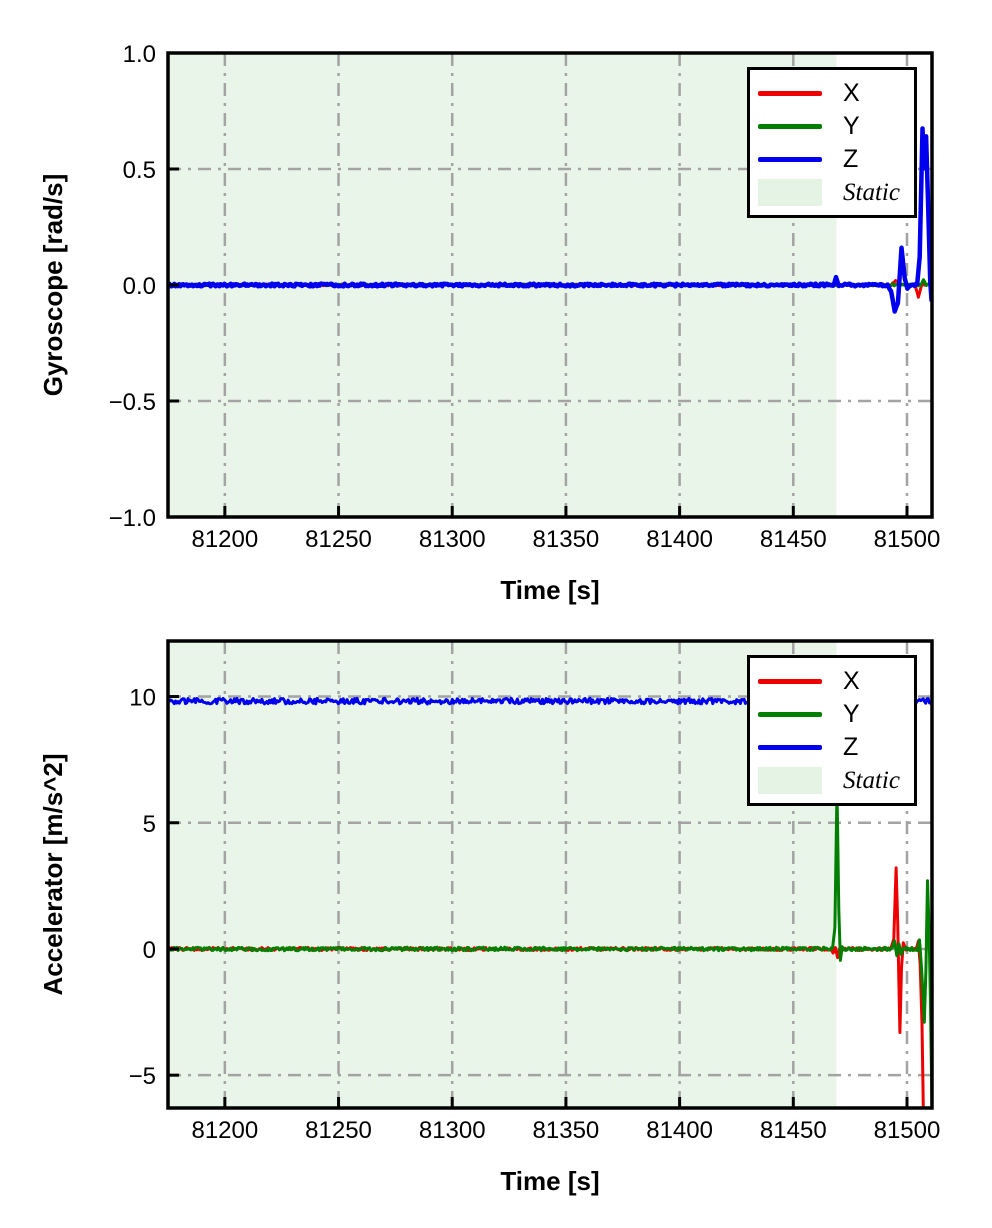 Image resolution: width=992 pixels, height=1228 pixels. Describe the element at coordinates (142, 698) in the screenshot. I see `y-tick-label: 10` at that location.